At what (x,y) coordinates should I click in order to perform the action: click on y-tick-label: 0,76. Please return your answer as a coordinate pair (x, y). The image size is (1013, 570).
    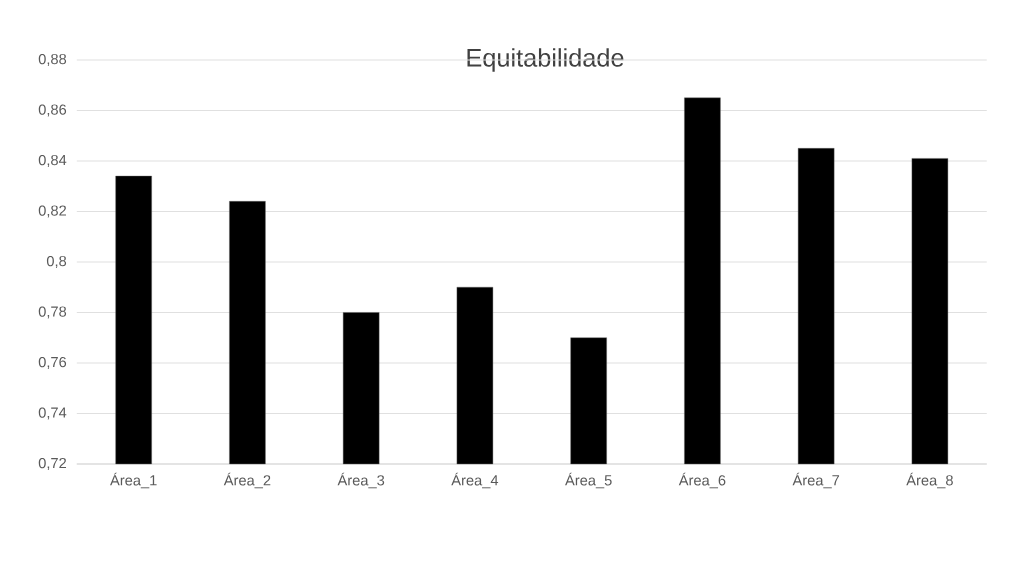
    Looking at the image, I should click on (52, 362).